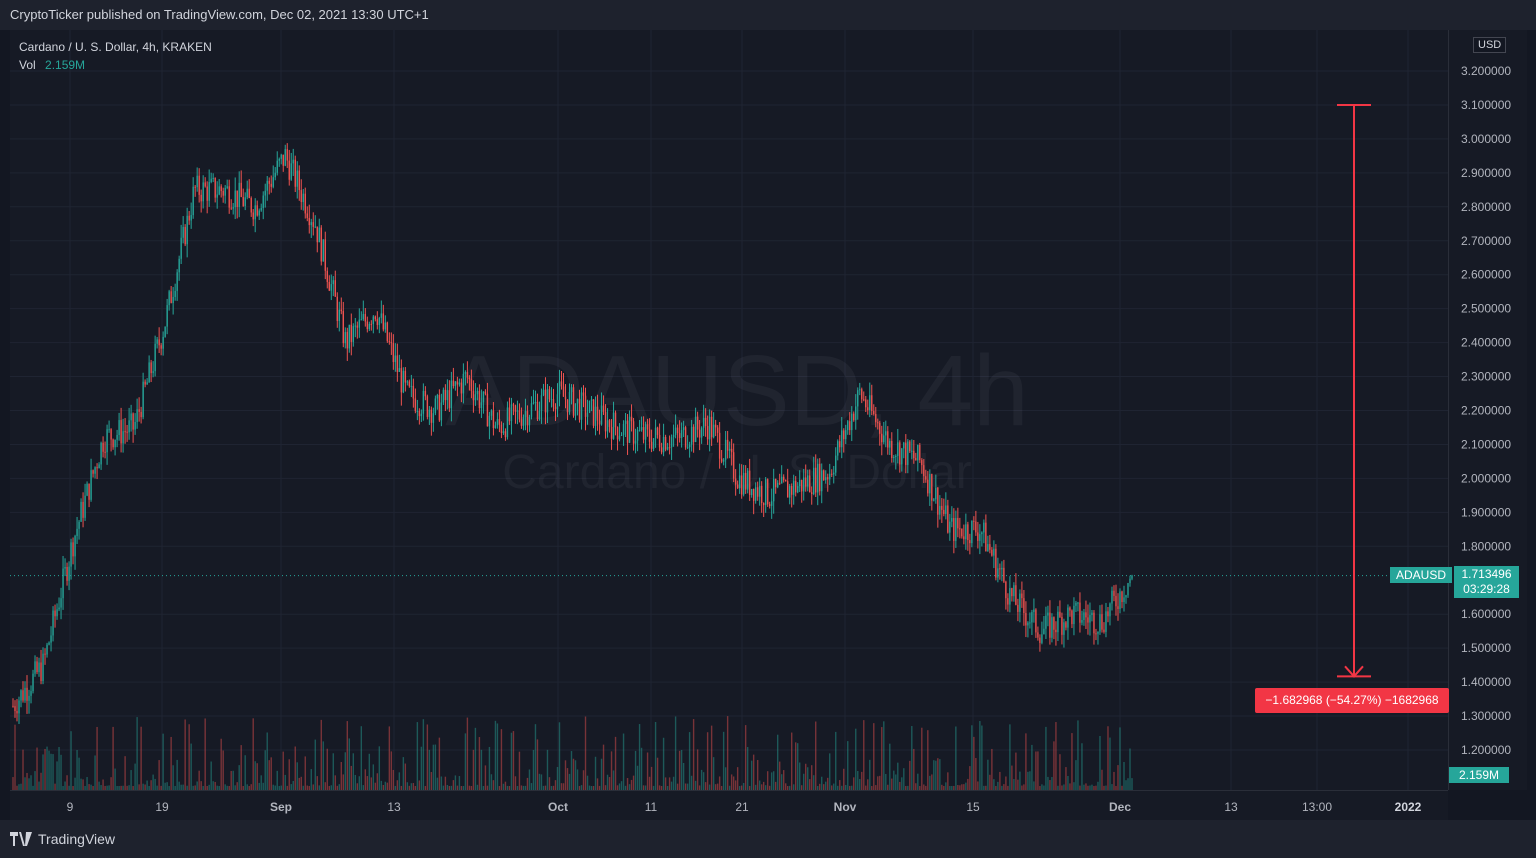  Describe the element at coordinates (1352, 700) in the screenshot. I see `measure-result-label: −1.682968 (−54.27%) −1682968` at that location.